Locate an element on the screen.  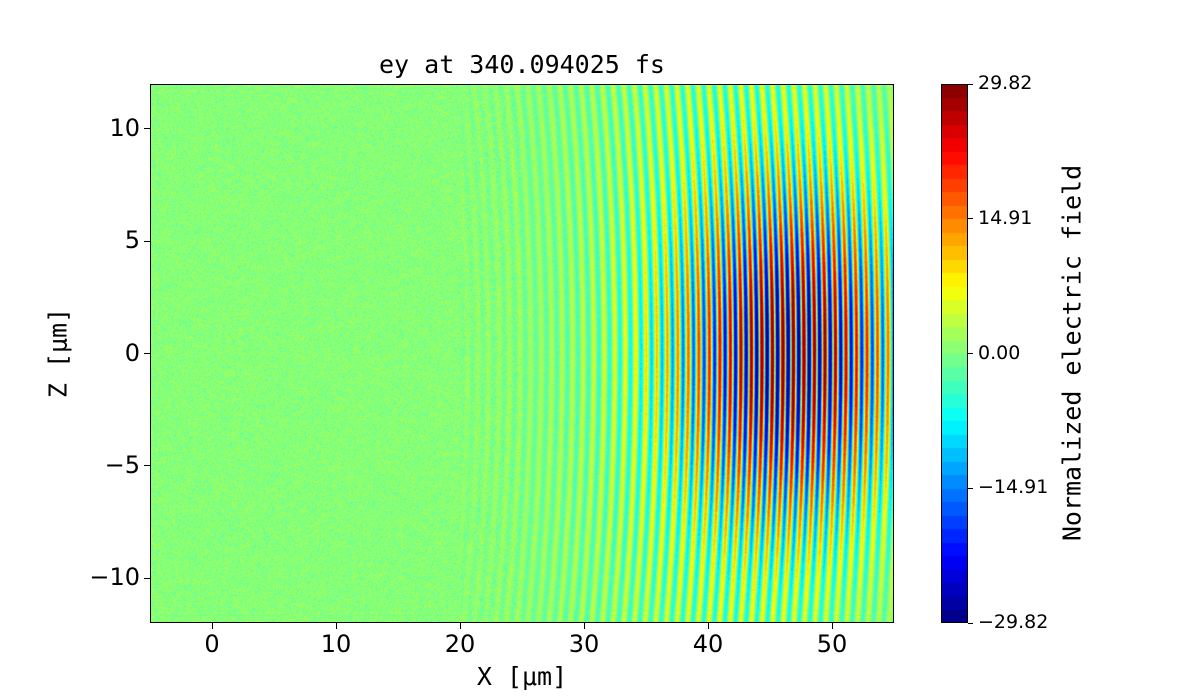
x-axis-label: X [μm] is located at coordinates (522, 676).